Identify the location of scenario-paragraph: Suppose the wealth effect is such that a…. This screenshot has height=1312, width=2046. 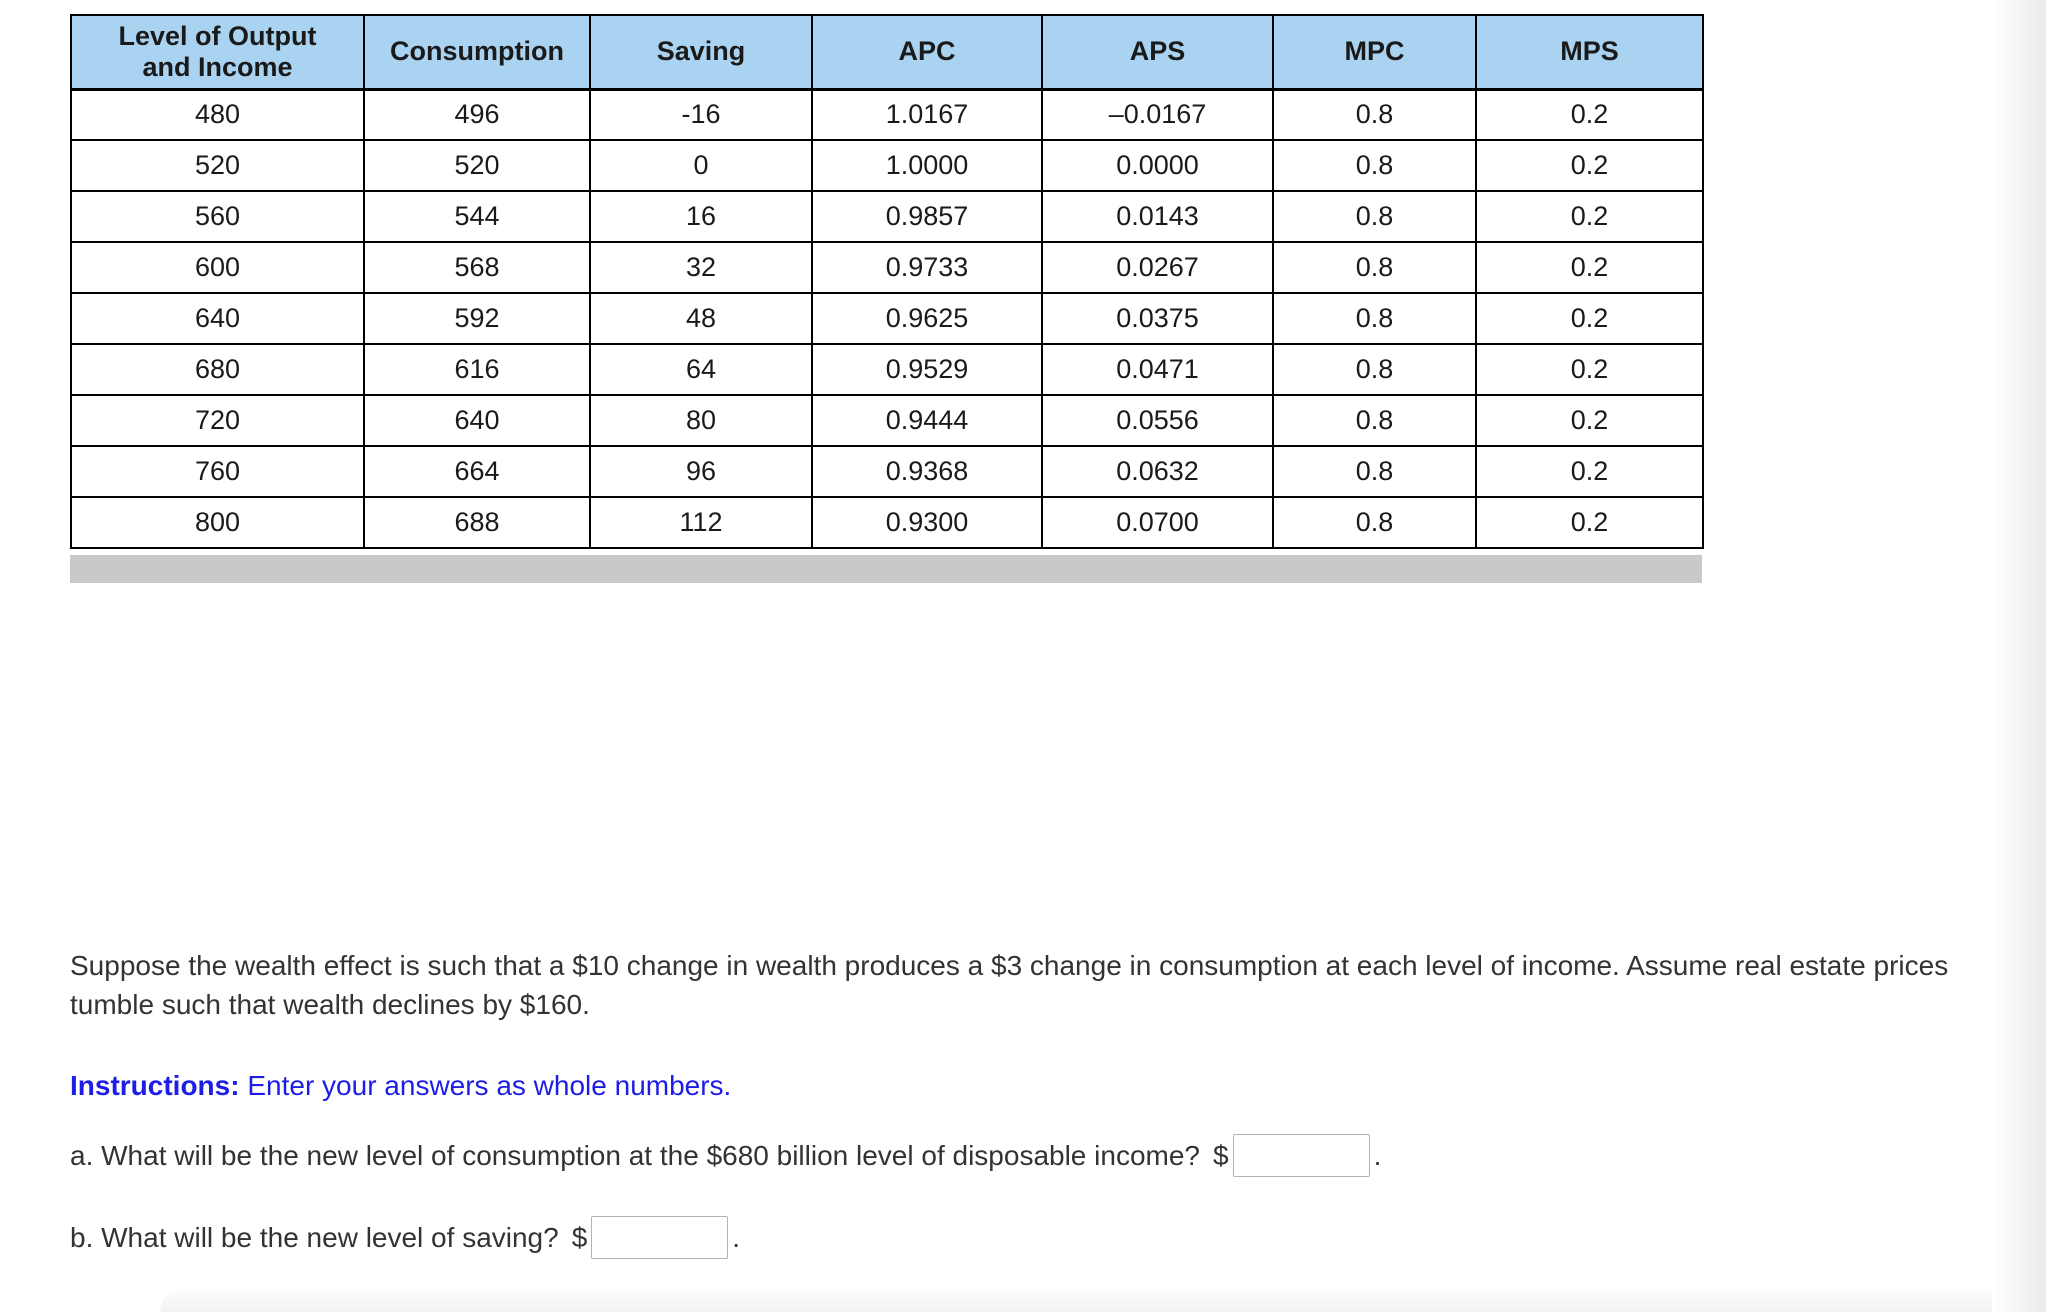
(1009, 985).